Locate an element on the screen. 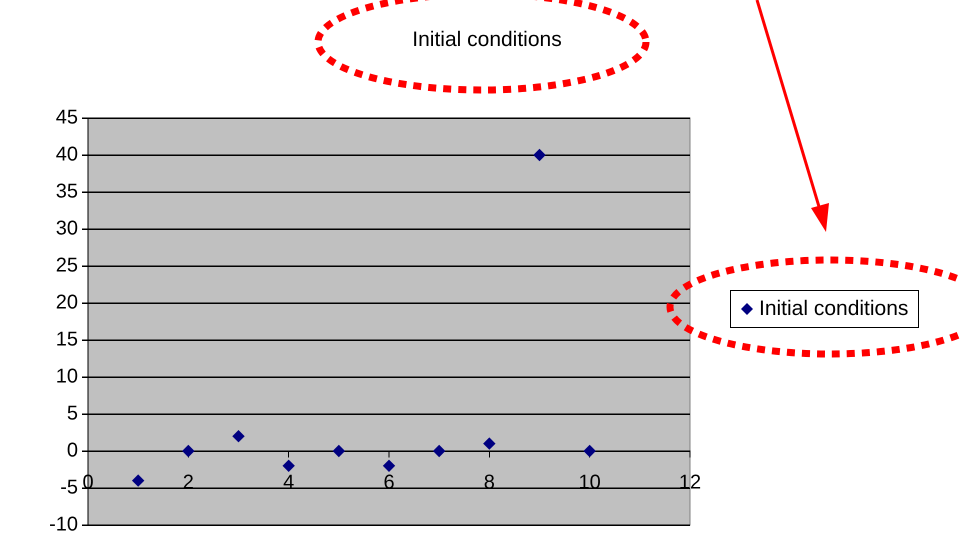  y-tick-label: 30 is located at coordinates (67, 229).